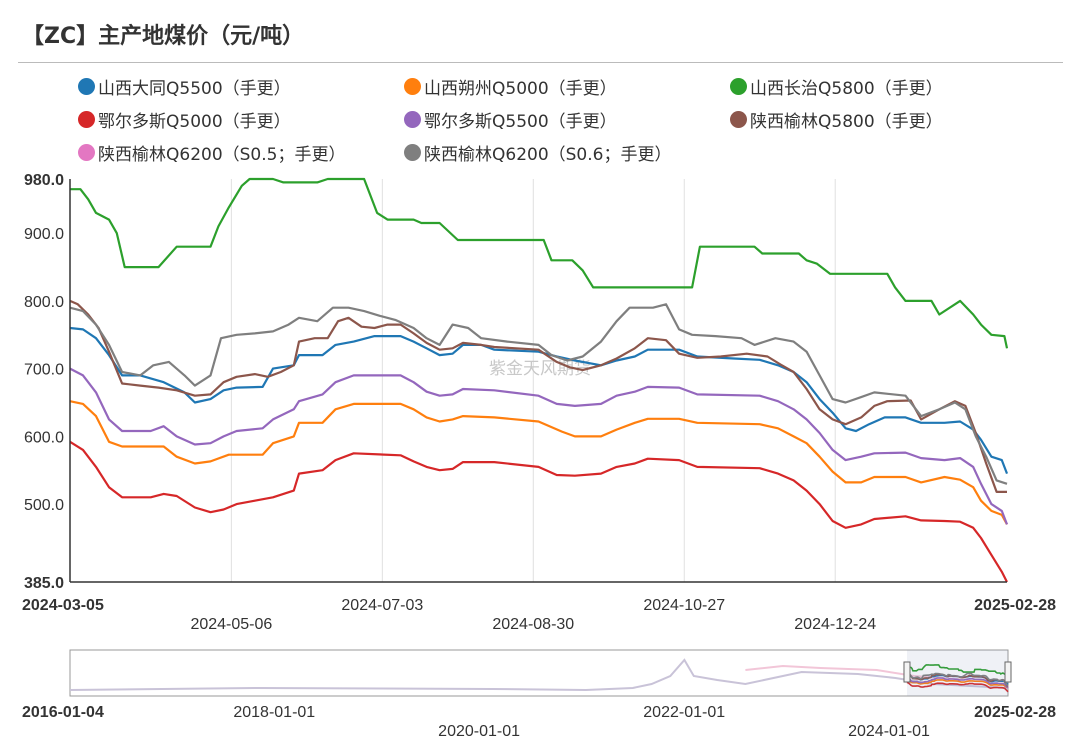 The image size is (1080, 747). What do you see at coordinates (44, 234) in the screenshot?
I see `y-tick-label: 900.0` at bounding box center [44, 234].